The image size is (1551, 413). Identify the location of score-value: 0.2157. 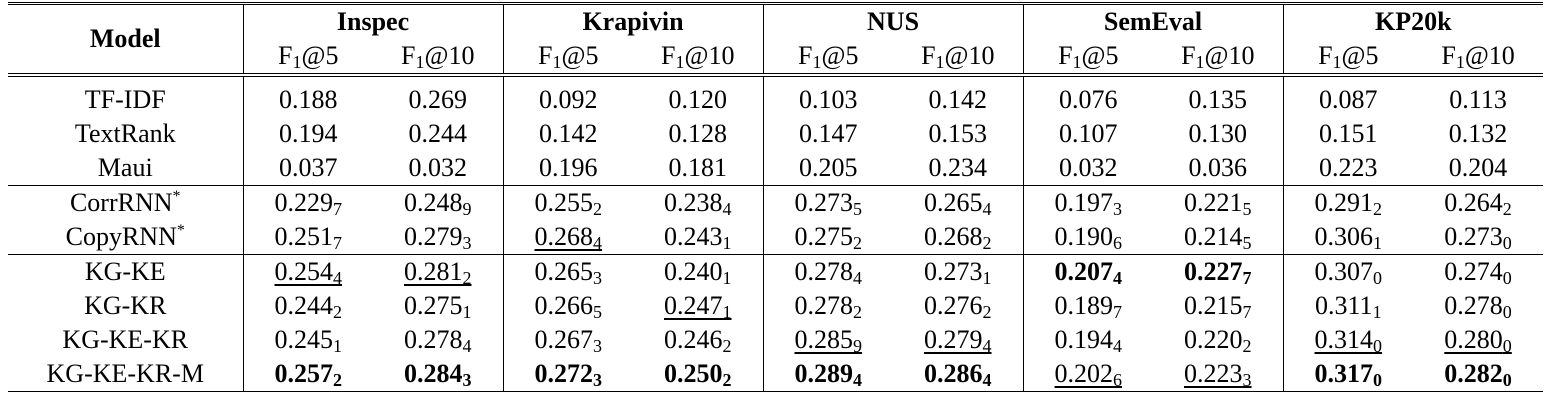
(1218, 306).